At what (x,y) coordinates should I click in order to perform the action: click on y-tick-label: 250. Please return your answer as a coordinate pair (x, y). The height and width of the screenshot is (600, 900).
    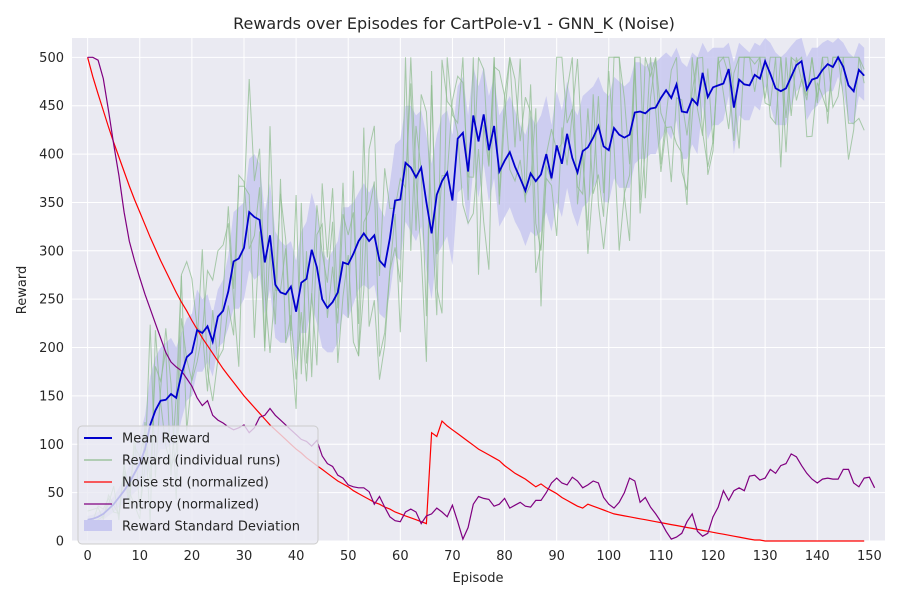
    Looking at the image, I should click on (51, 300).